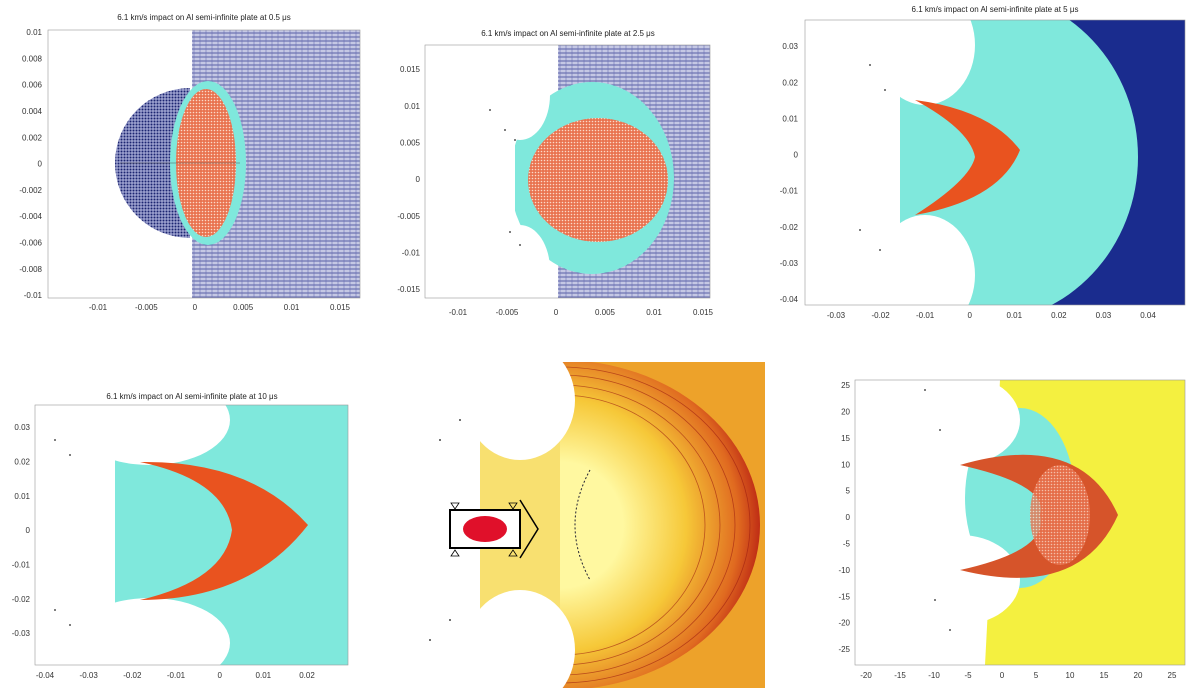 This screenshot has width=1191, height=688. Describe the element at coordinates (844, 649) in the screenshot. I see `y-tick-label: -25` at that location.